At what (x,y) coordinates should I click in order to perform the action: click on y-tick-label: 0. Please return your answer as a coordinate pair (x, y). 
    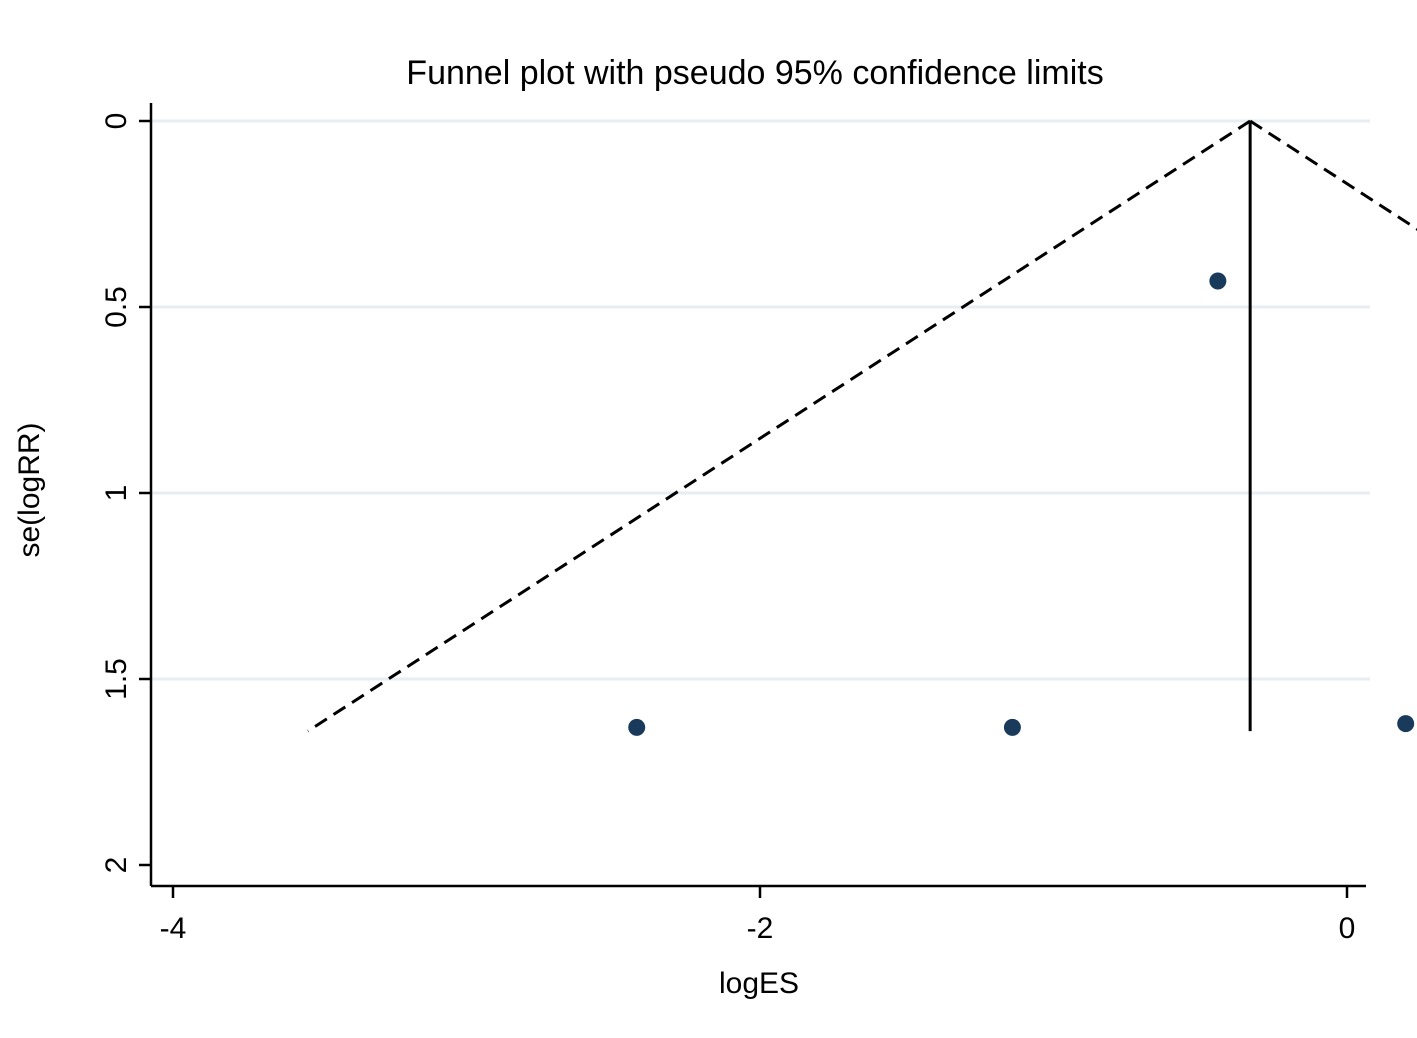
    Looking at the image, I should click on (116, 121).